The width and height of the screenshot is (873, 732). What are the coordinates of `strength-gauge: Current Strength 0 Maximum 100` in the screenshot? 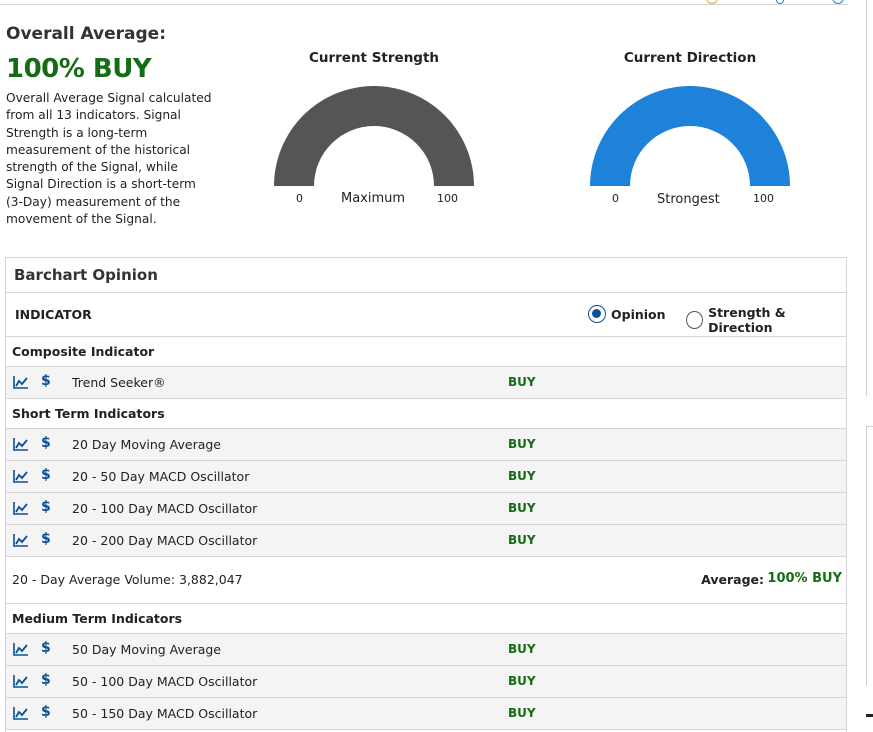 It's located at (374, 128).